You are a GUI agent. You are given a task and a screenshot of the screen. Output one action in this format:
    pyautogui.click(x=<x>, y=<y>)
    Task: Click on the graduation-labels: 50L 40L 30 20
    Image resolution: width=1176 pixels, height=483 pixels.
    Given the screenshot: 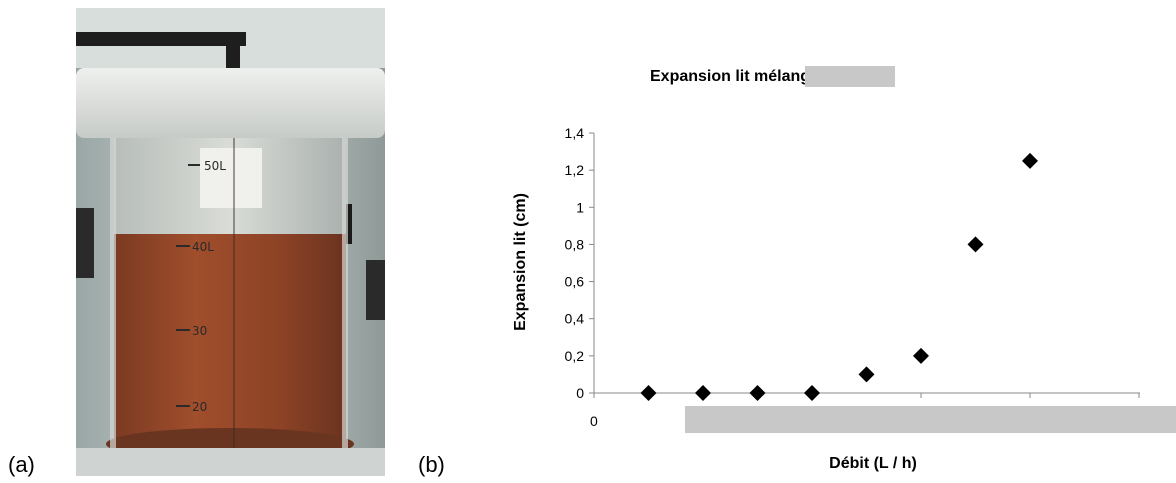 What is the action you would take?
    pyautogui.click(x=209, y=286)
    